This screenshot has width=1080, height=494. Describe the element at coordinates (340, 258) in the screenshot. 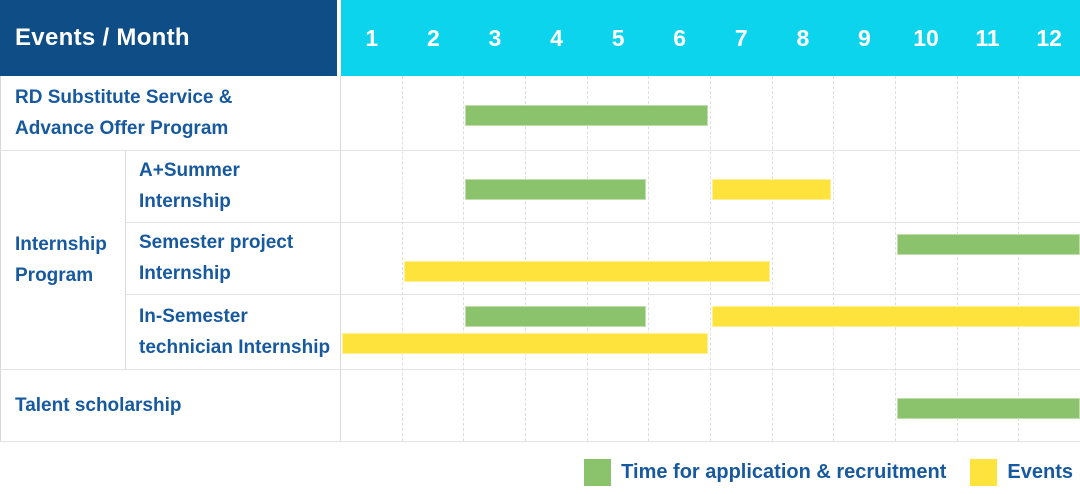

I see `label-grid-divider` at that location.